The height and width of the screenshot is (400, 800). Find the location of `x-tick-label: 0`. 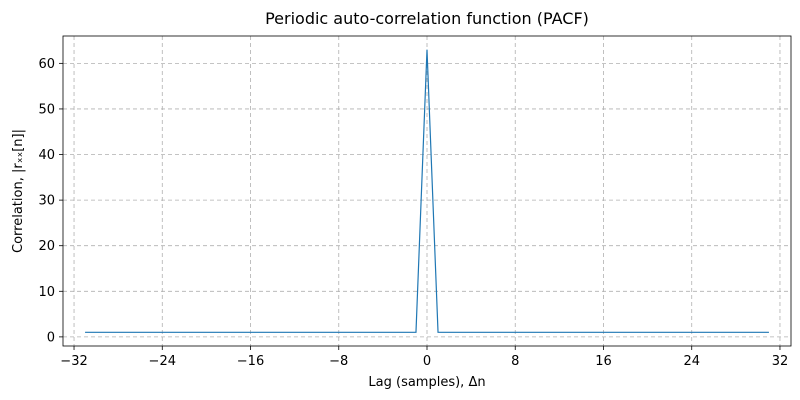

x-tick-label: 0 is located at coordinates (427, 361).